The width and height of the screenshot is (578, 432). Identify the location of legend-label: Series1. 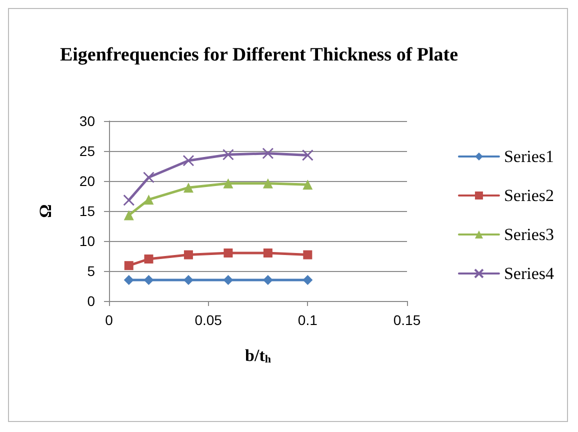
(529, 156).